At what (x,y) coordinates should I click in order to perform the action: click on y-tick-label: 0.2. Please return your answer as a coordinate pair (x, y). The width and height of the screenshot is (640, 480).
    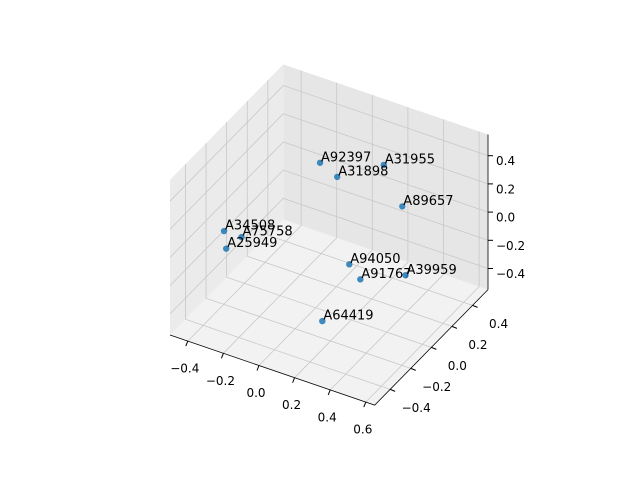
    Looking at the image, I should click on (477, 345).